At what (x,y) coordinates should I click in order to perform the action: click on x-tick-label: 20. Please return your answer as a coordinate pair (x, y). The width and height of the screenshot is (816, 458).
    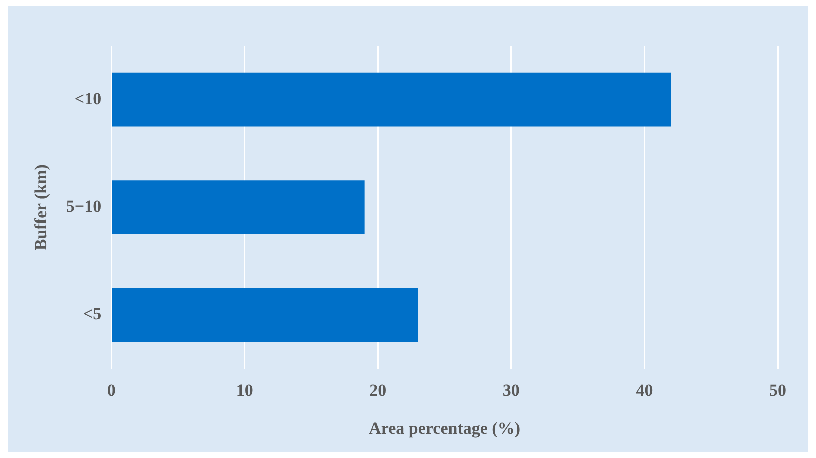
    Looking at the image, I should click on (378, 390).